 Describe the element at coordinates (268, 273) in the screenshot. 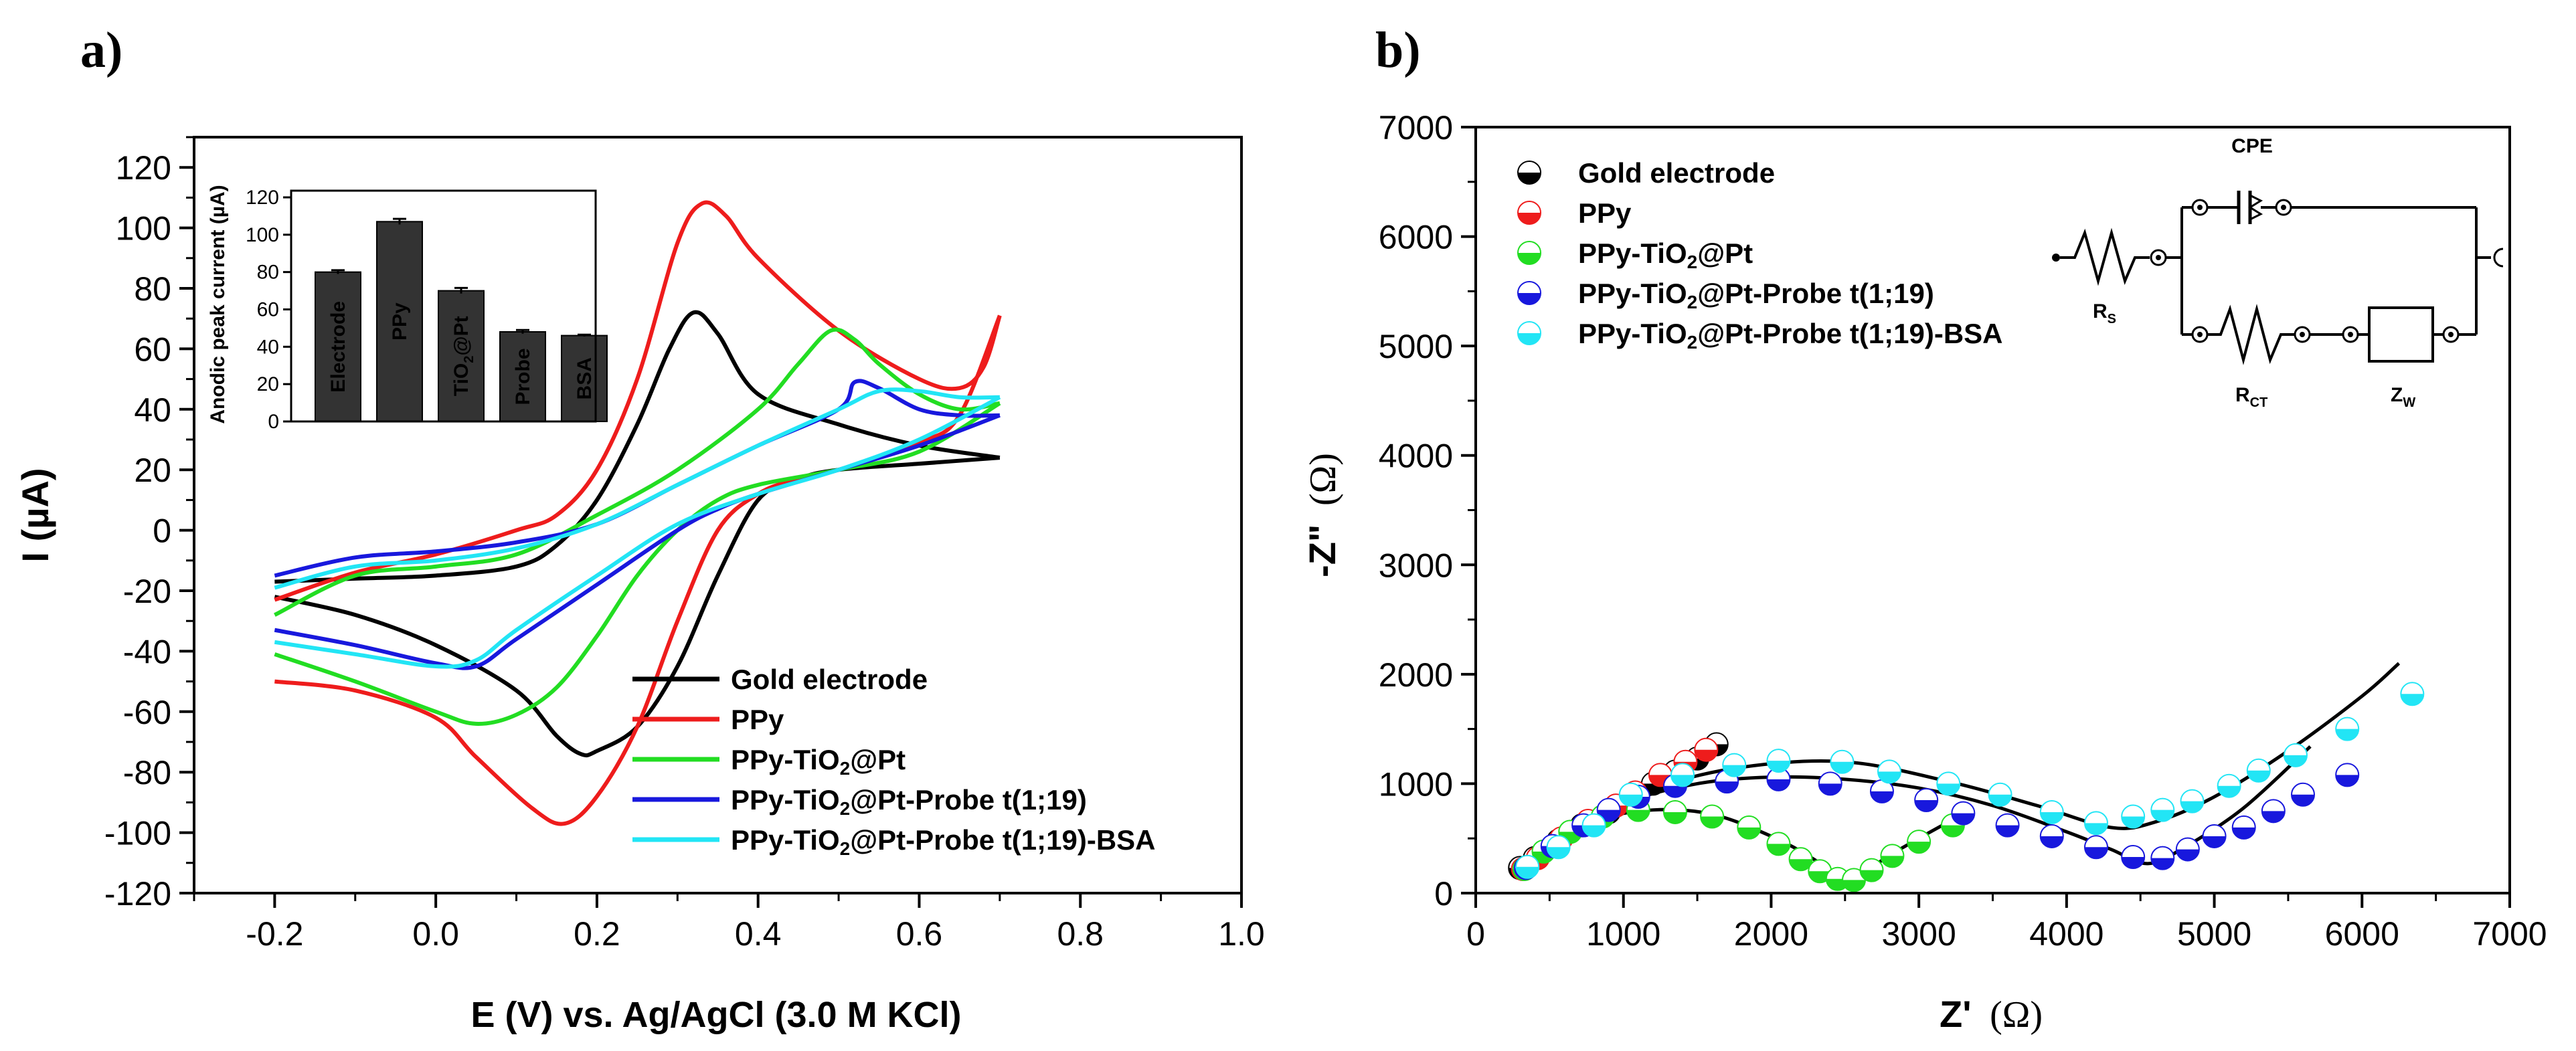

I see `inset-y-tick-label: 80` at that location.